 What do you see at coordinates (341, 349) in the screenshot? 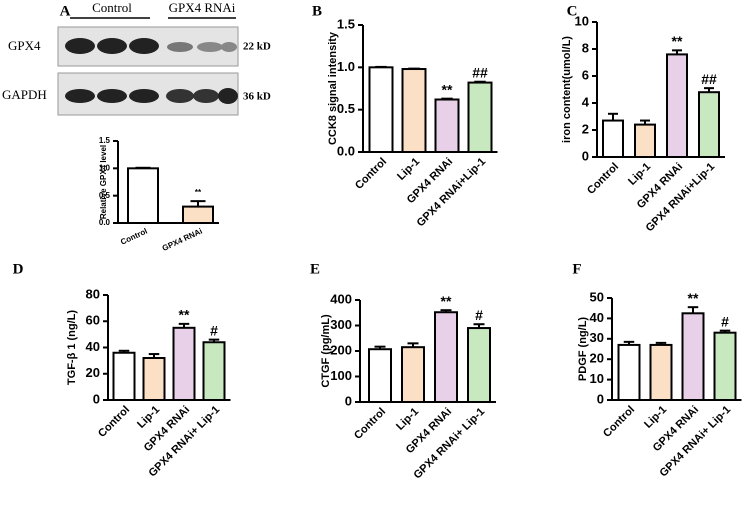
I see `y-tick-label: 200` at bounding box center [341, 349].